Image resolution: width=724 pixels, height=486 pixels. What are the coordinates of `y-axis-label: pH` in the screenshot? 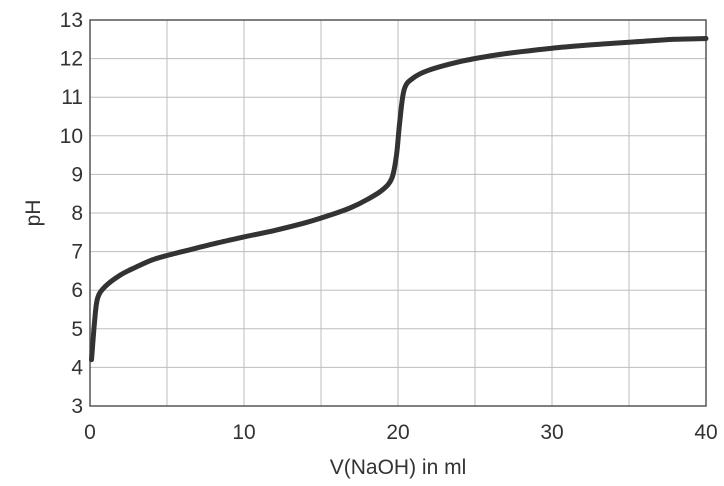 It's located at (33, 213).